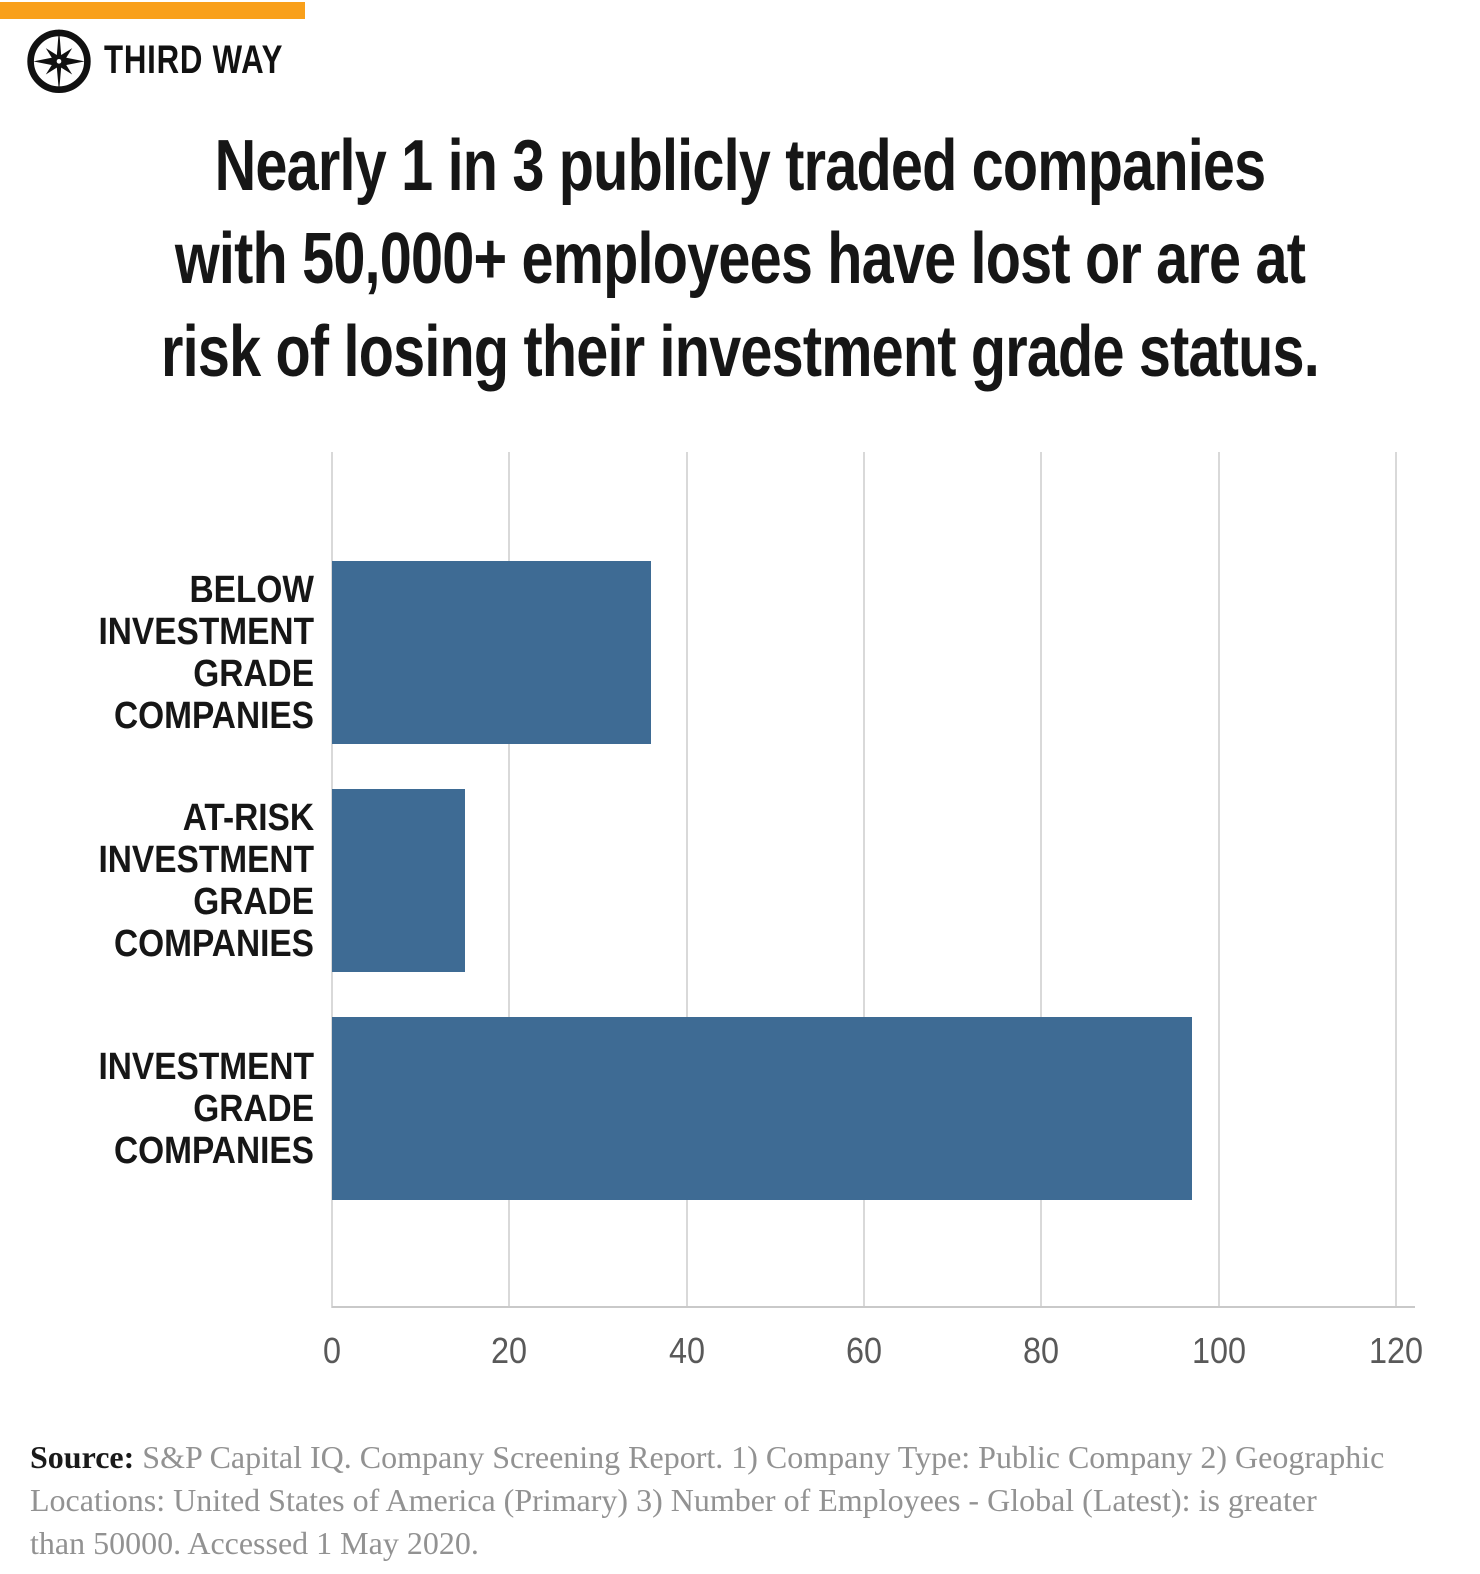 The height and width of the screenshot is (1574, 1480). What do you see at coordinates (1396, 1350) in the screenshot?
I see `x-tick-label: 120` at bounding box center [1396, 1350].